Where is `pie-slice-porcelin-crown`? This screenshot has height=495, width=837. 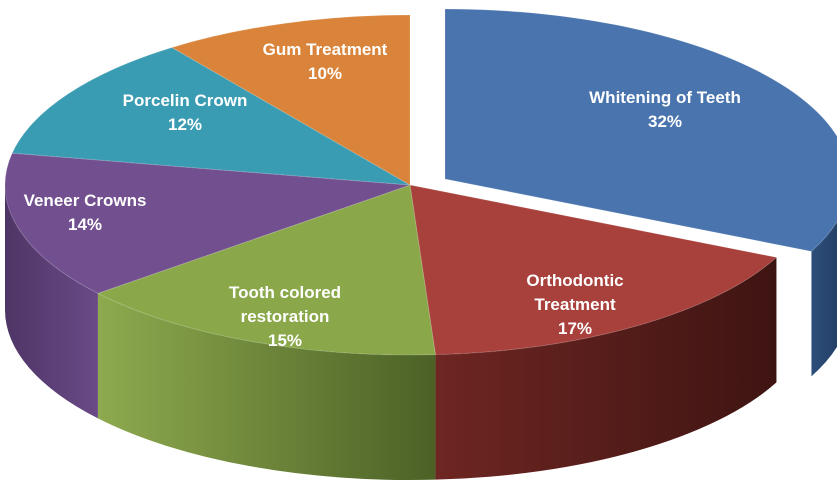
pie-slice-porcelin-crown is located at coordinates (211, 116).